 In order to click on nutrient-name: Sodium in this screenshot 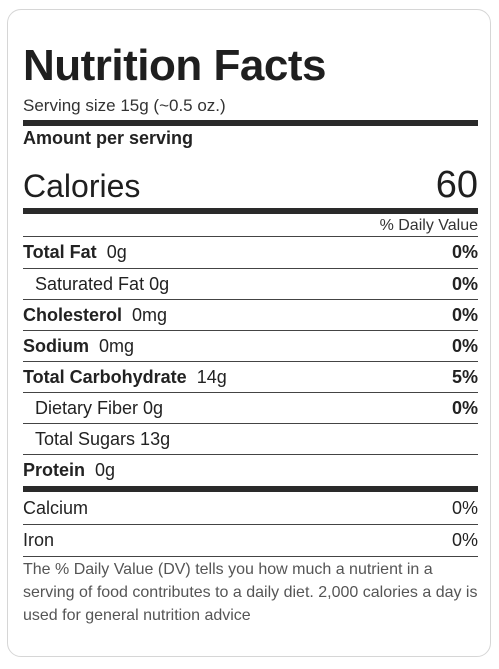, I will do `click(56, 346)`.